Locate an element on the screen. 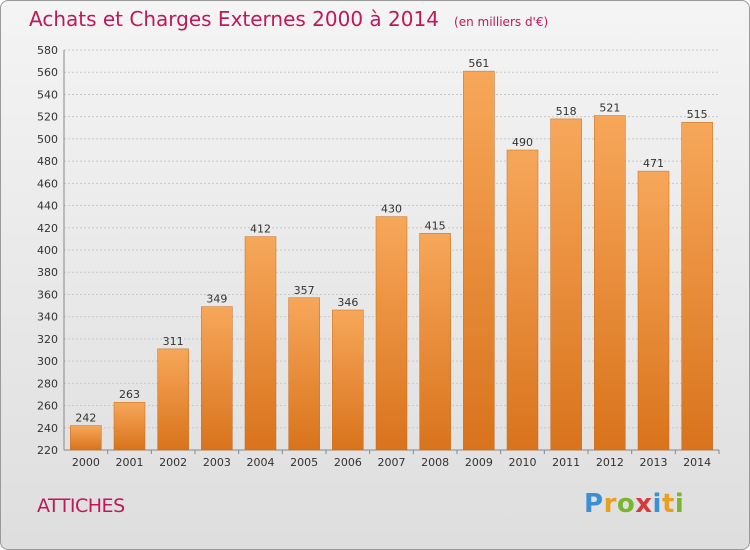 Image resolution: width=750 pixels, height=550 pixels. x-tick-label: 2003 is located at coordinates (217, 462).